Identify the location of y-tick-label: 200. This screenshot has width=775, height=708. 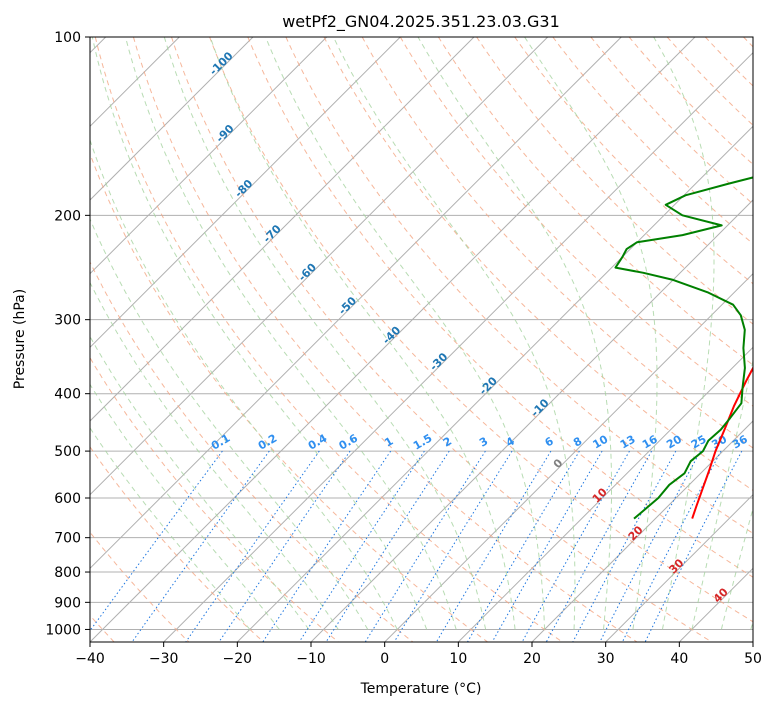
(67, 216).